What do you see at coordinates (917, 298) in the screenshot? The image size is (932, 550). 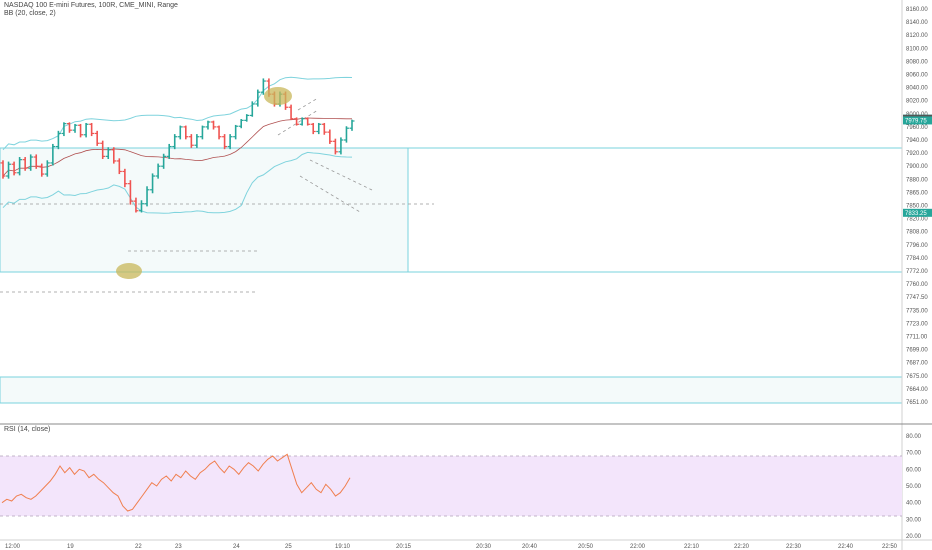 I see `price-axis-label: 7747.50` at bounding box center [917, 298].